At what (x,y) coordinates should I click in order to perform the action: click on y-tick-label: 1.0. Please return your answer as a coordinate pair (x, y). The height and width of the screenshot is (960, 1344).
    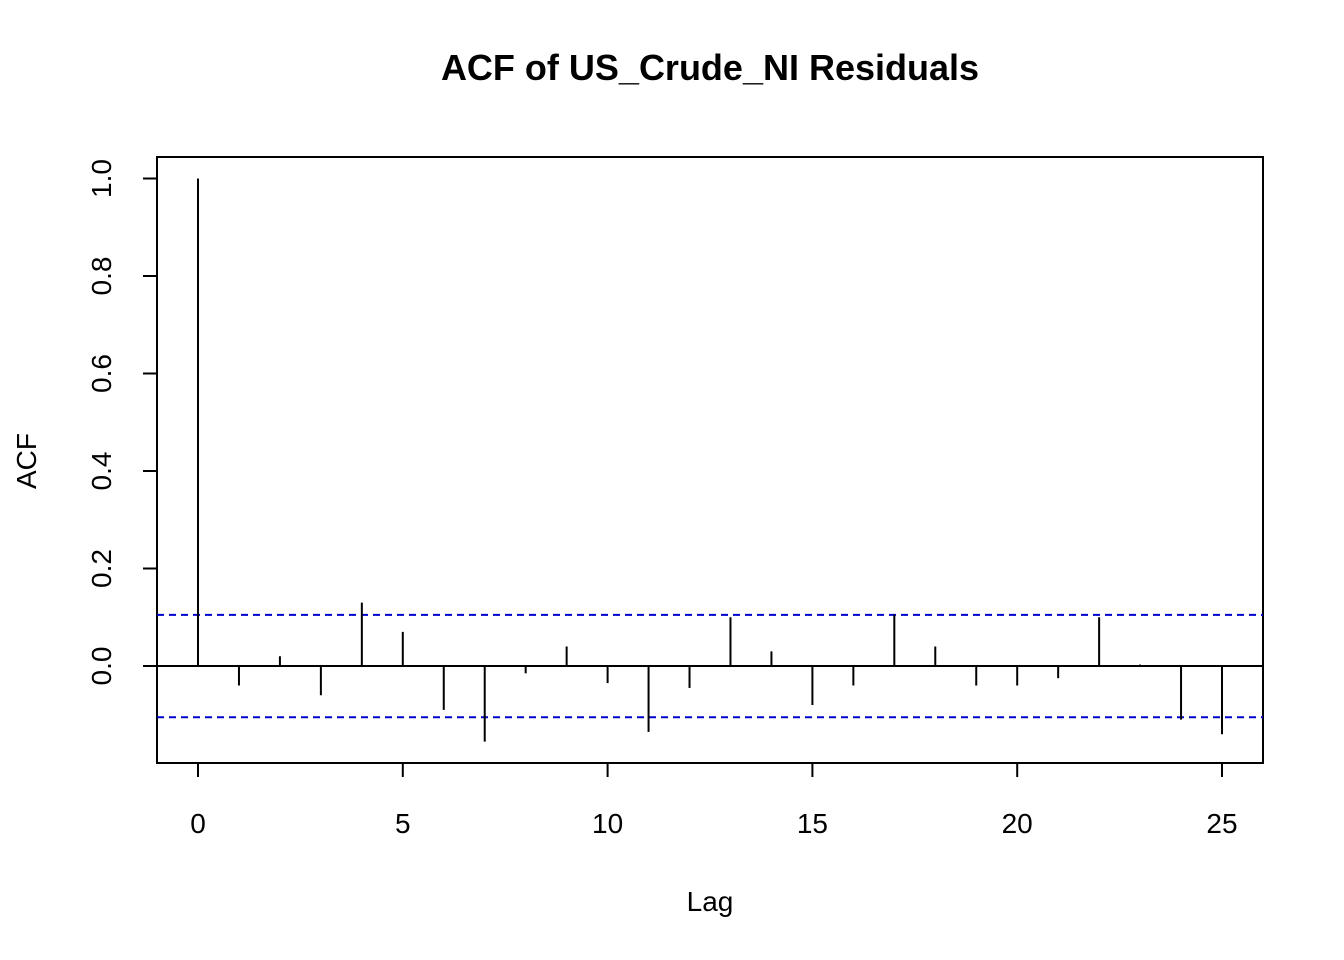
    Looking at the image, I should click on (101, 178).